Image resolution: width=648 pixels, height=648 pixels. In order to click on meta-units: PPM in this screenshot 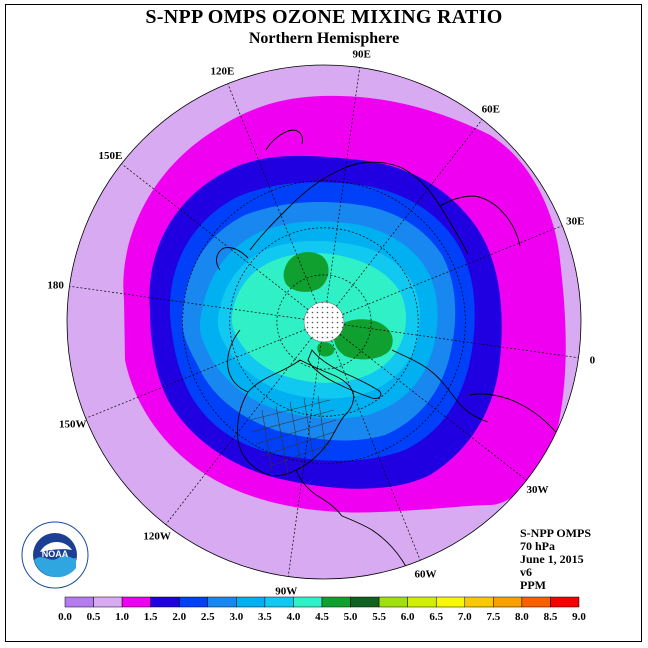, I will do `click(533, 585)`.